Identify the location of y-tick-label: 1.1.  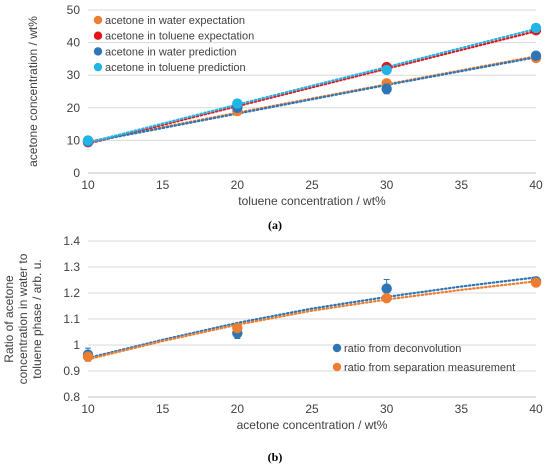
(71, 319).